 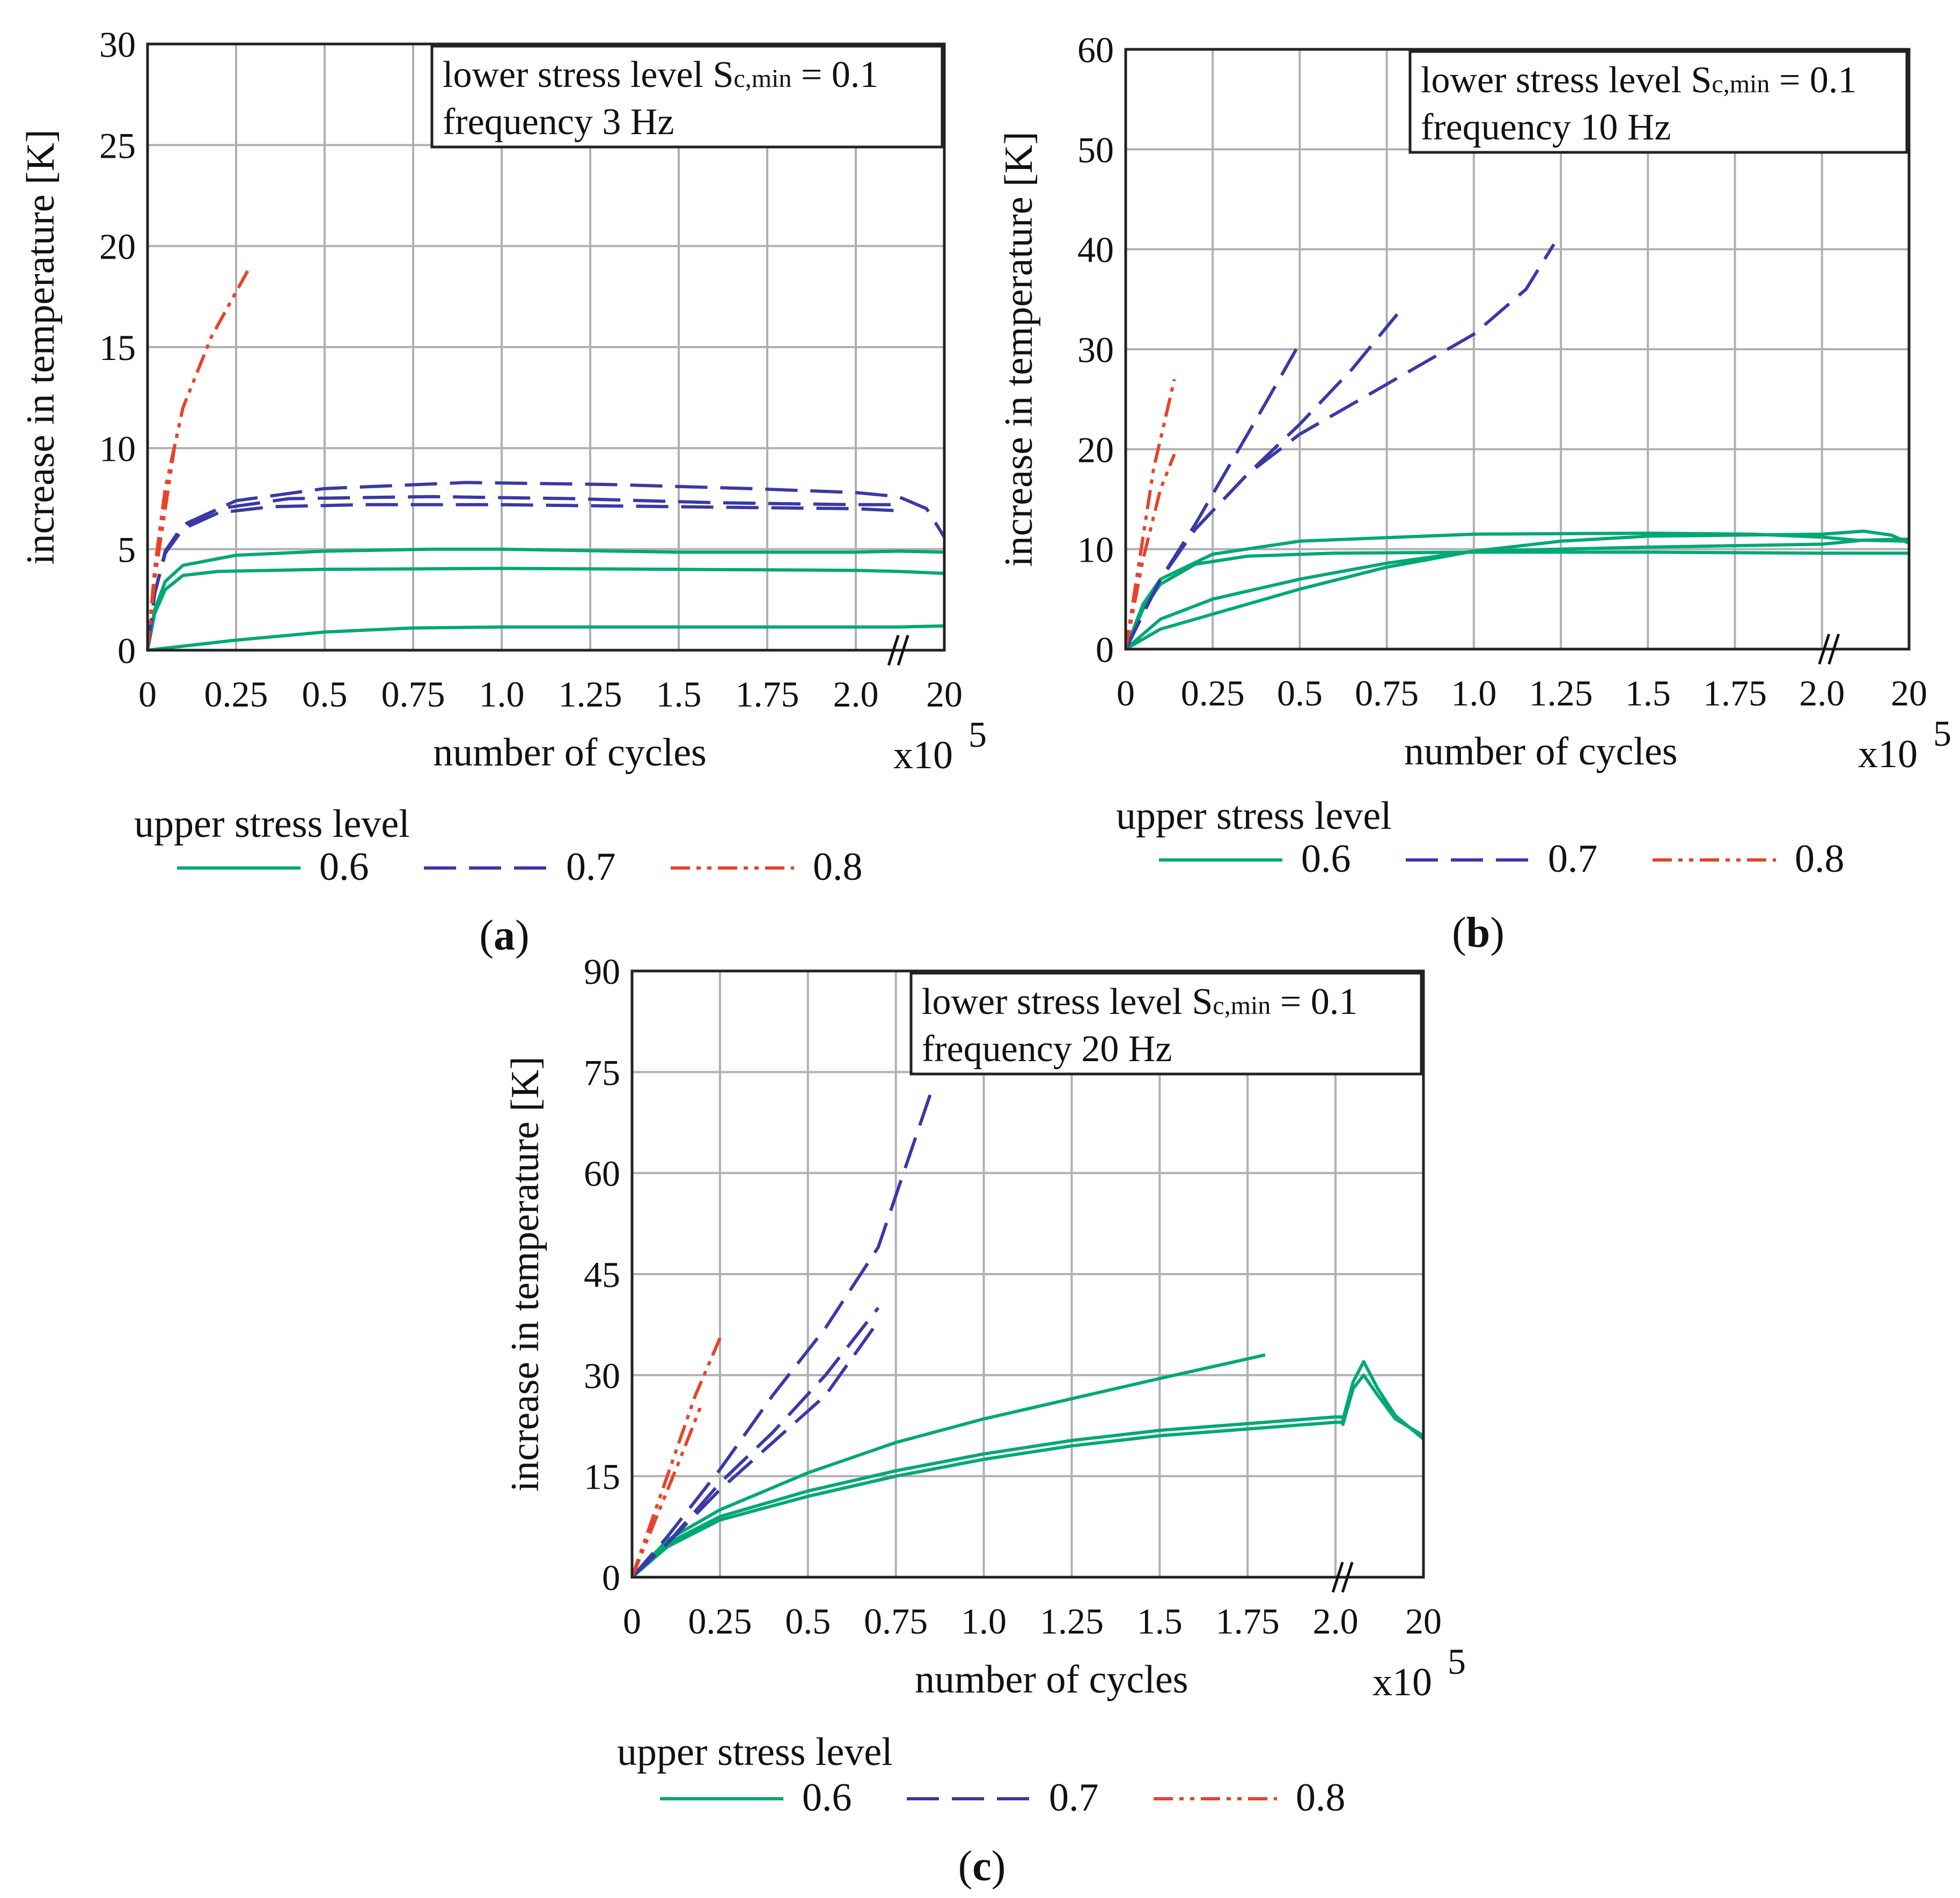 I want to click on y-tick-label: 90, so click(x=602, y=972).